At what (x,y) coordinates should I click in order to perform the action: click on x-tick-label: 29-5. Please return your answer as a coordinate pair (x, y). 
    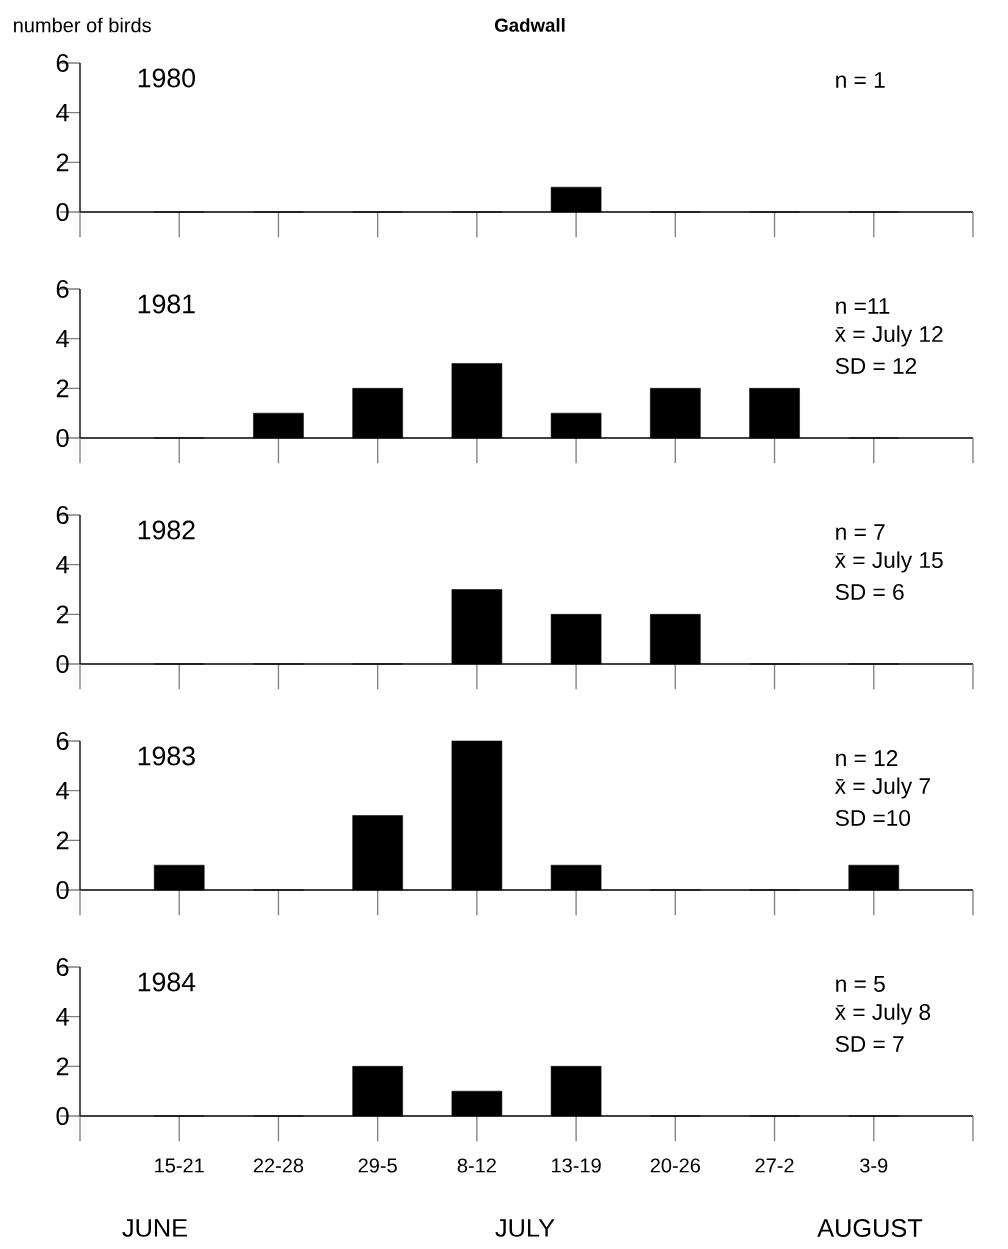
    Looking at the image, I should click on (377, 1165).